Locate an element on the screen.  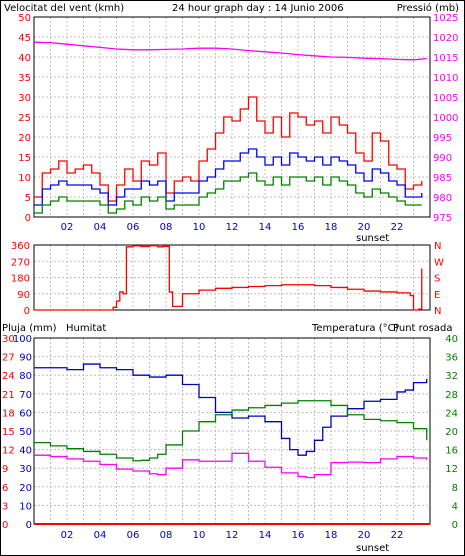
pressure-tick-label: 995 is located at coordinates (442, 138).